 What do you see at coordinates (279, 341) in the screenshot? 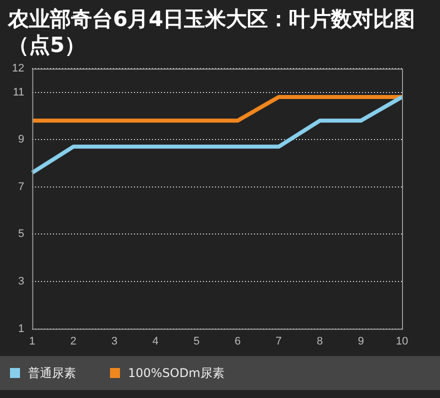
I see `x-tick-label: 7` at bounding box center [279, 341].